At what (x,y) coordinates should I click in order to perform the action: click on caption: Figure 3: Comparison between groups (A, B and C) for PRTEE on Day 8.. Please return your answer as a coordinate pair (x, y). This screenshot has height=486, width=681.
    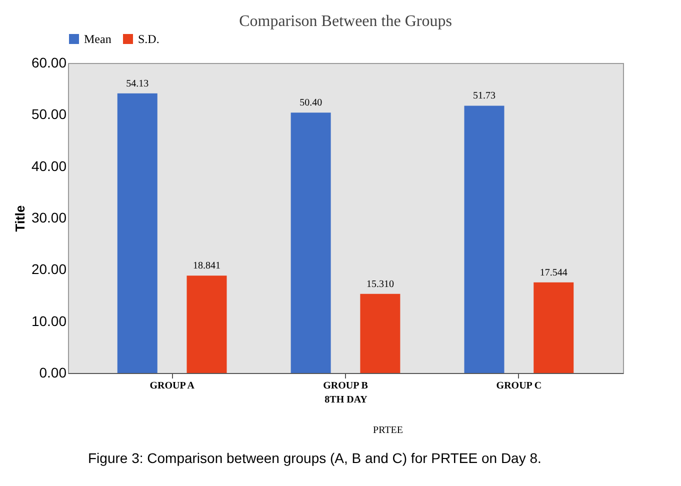
    Looking at the image, I should click on (315, 458).